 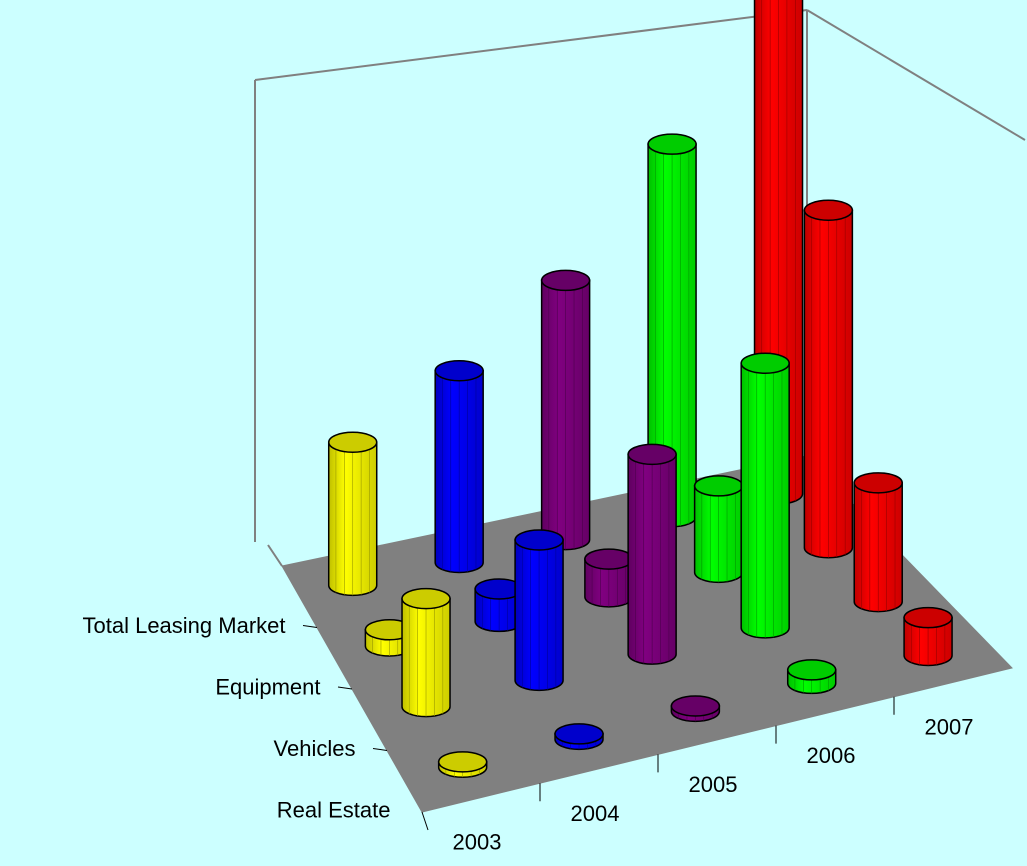 What do you see at coordinates (267, 686) in the screenshot?
I see `depth-tick-label-equipment: Equipment` at bounding box center [267, 686].